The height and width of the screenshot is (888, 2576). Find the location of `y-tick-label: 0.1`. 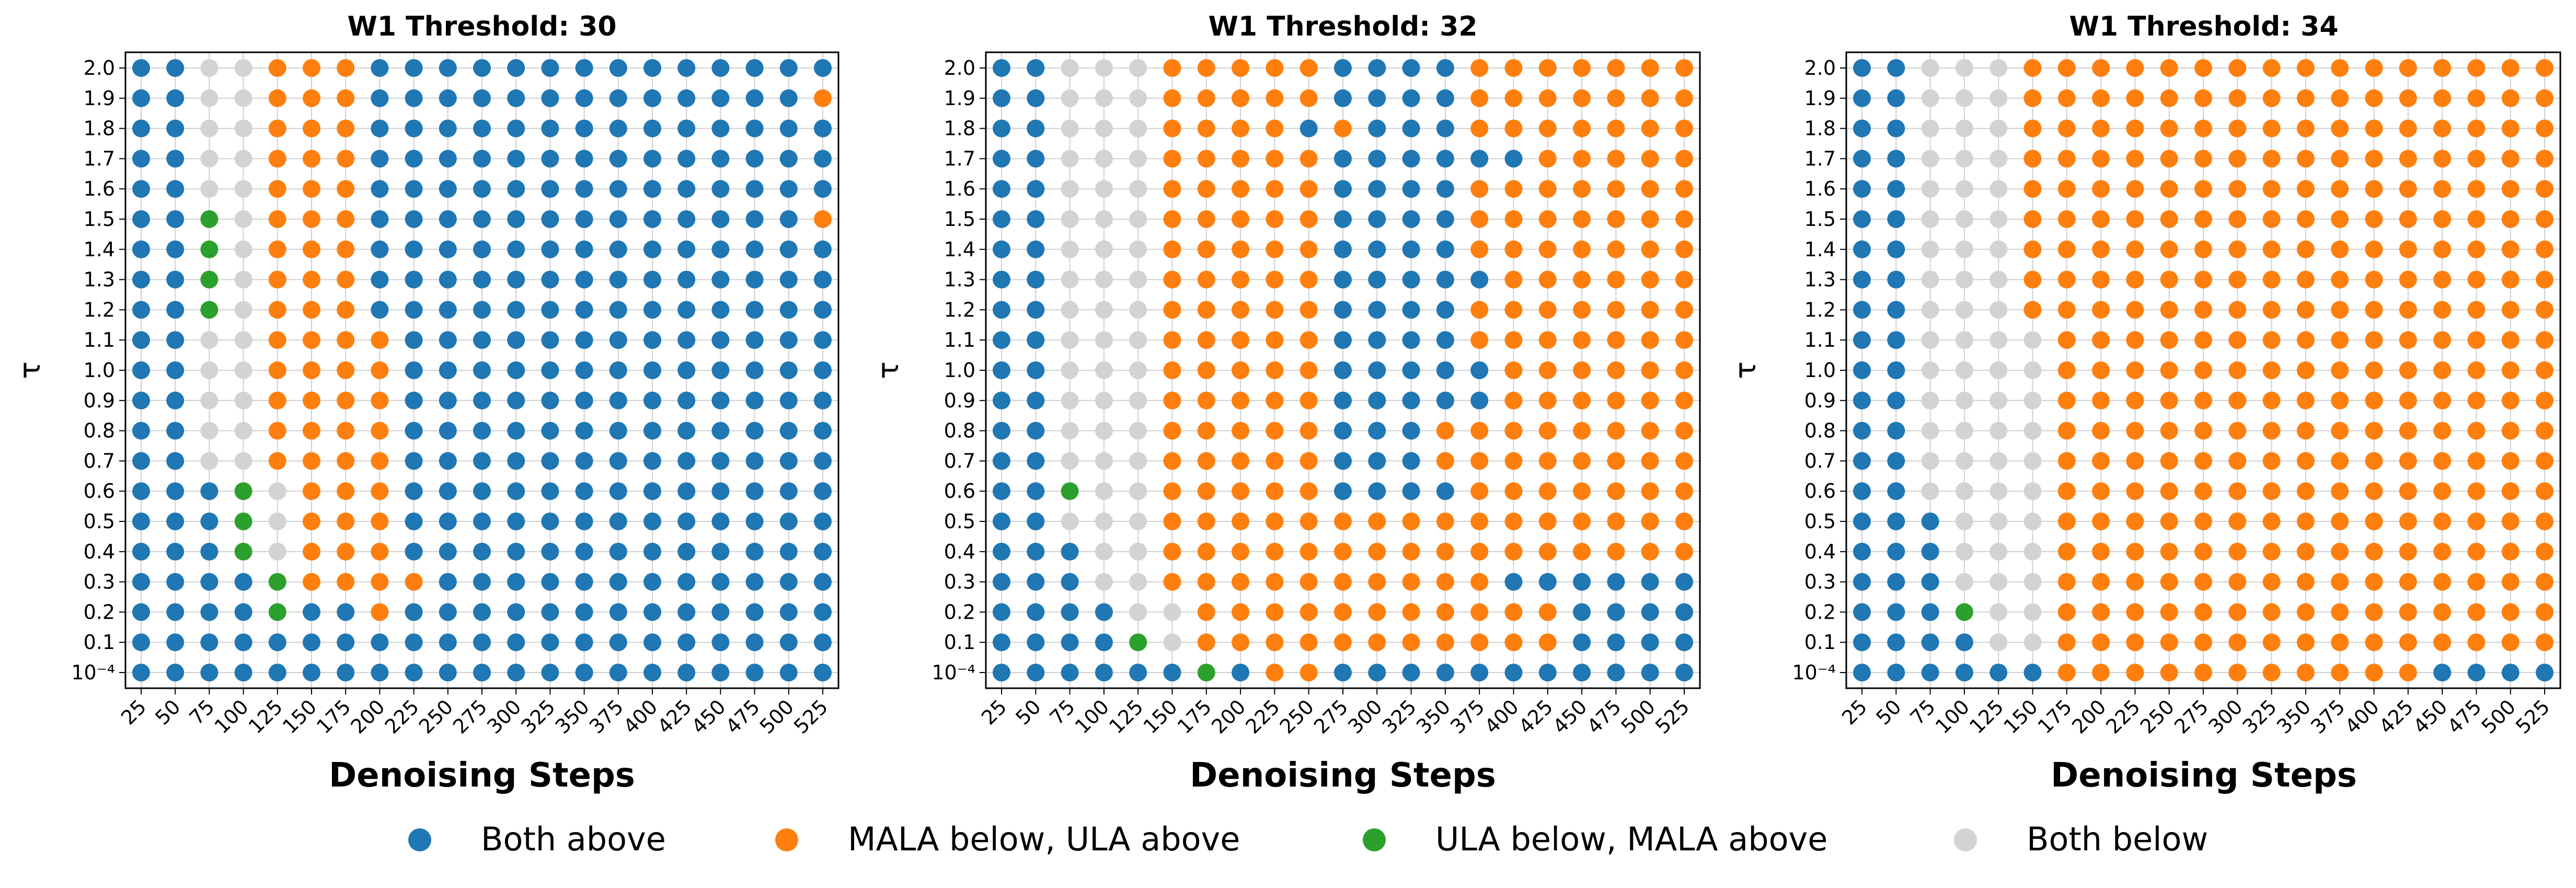

y-tick-label: 0.1 is located at coordinates (1820, 642).